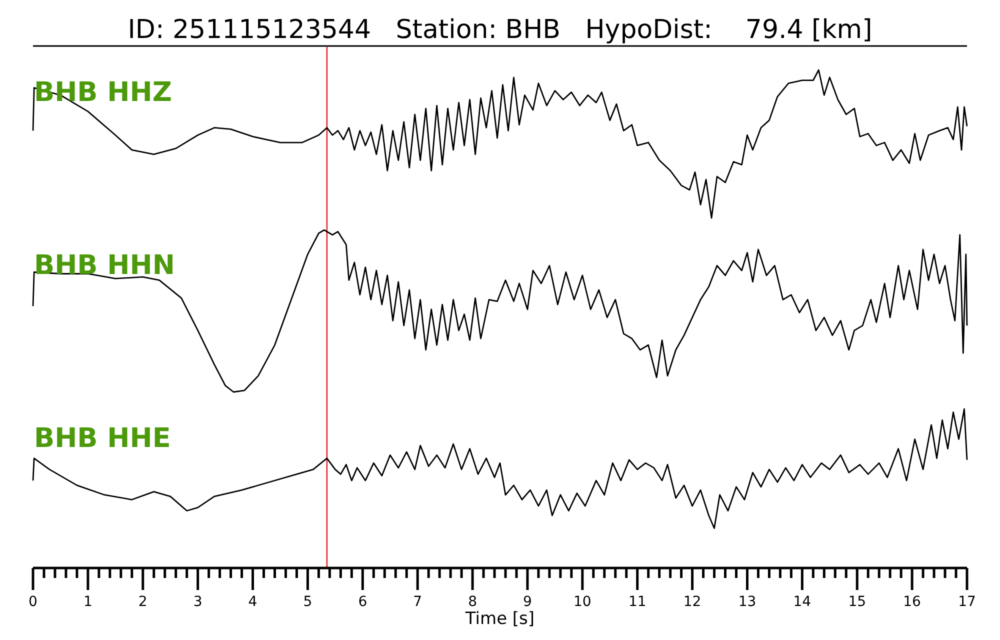  Describe the element at coordinates (583, 602) in the screenshot. I see `x-tick-label: 10` at that location.